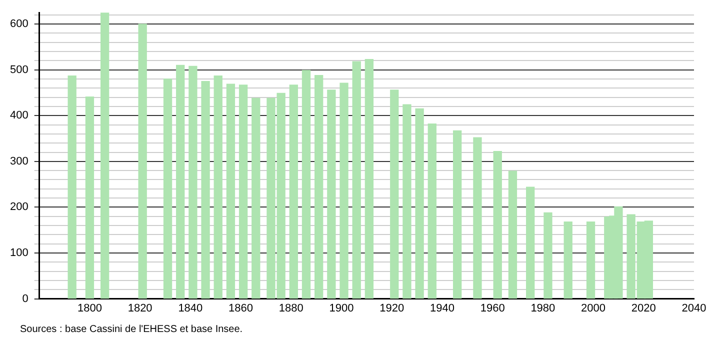 The width and height of the screenshot is (710, 340). I want to click on x-tick-label: 2020, so click(643, 308).